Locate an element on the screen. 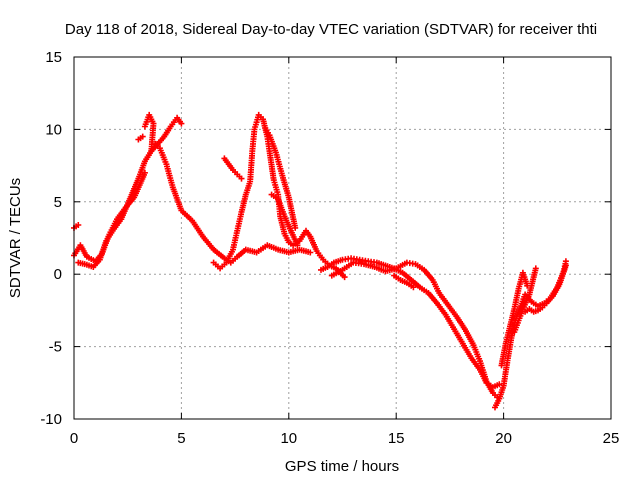 The image size is (640, 480). series-trace-l is located at coordinates (404, 281).